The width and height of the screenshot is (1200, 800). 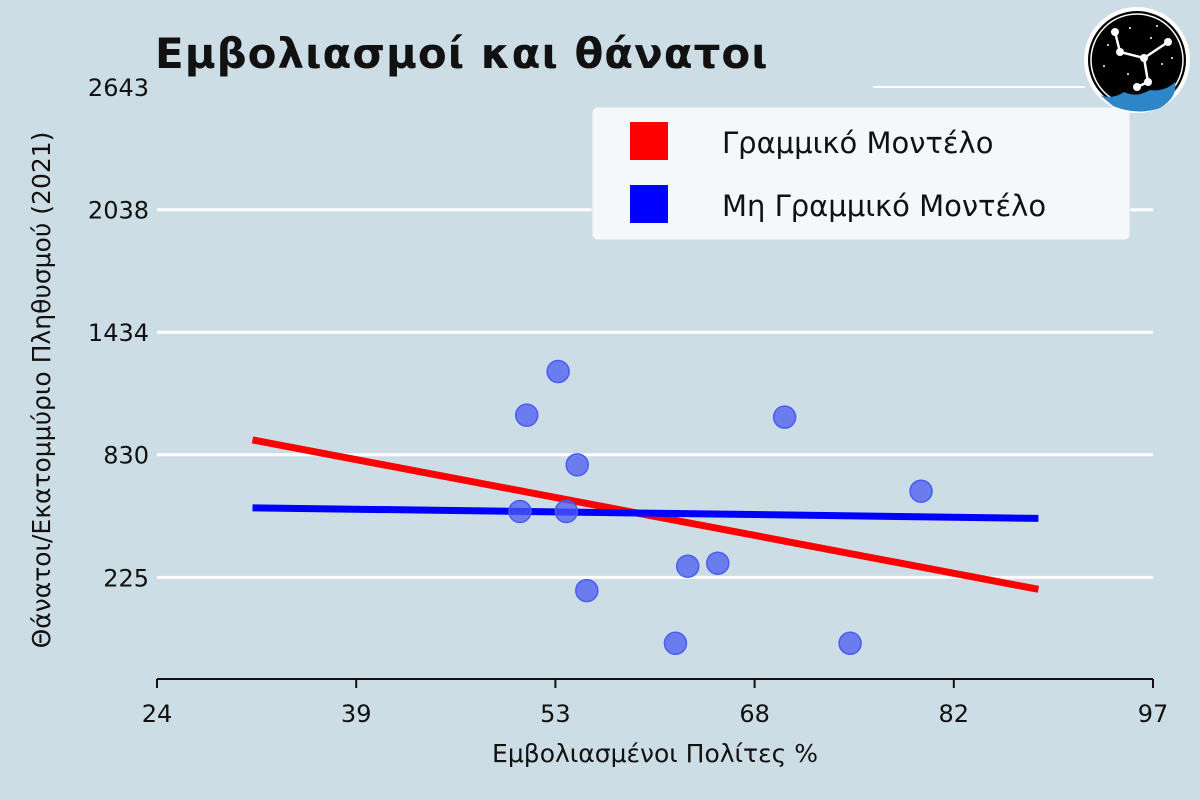 What do you see at coordinates (954, 714) in the screenshot?
I see `x-tick-label: 82` at bounding box center [954, 714].